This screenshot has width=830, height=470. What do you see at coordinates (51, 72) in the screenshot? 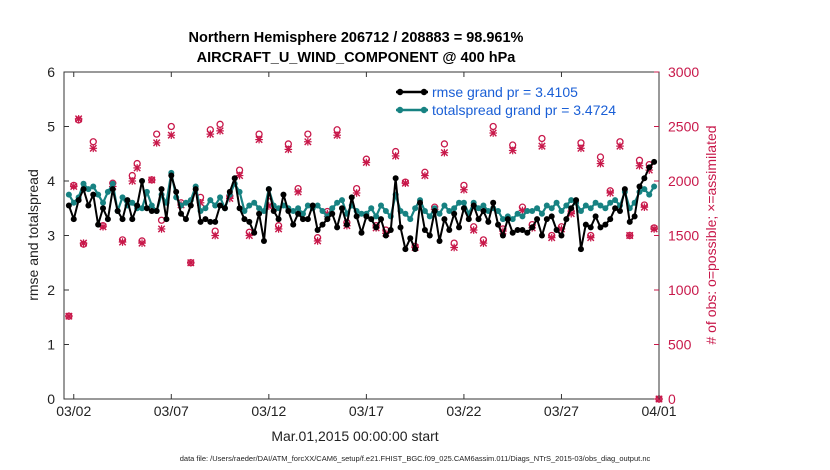
I see `y-tick-label: 6` at bounding box center [51, 72].